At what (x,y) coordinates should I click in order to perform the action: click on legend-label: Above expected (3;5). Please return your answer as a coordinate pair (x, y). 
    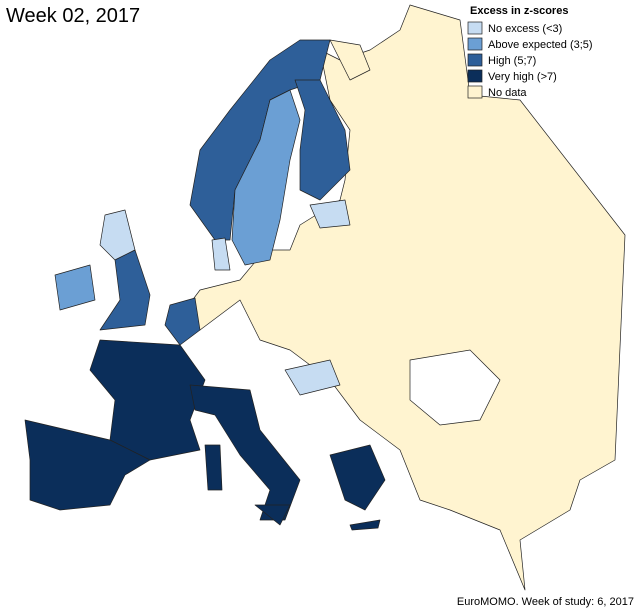
    Looking at the image, I should click on (540, 45).